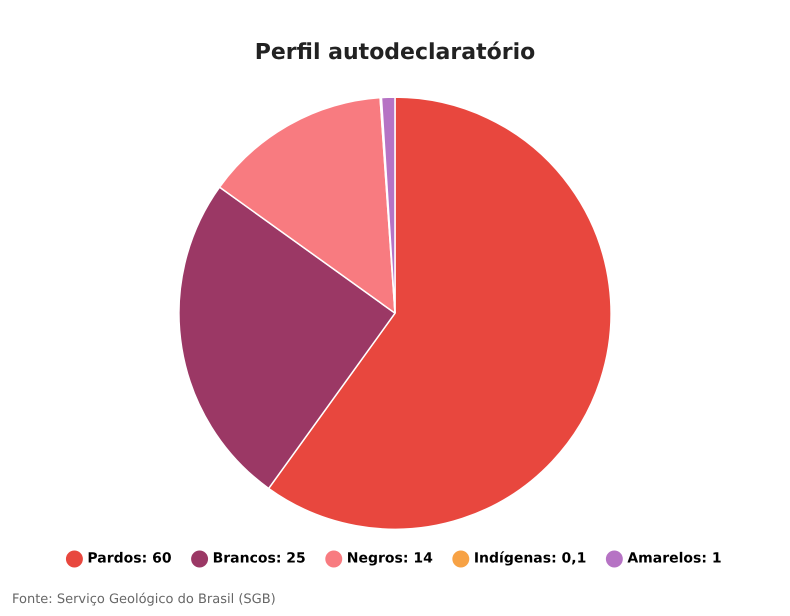  I want to click on legend-label: Amarelos: 1, so click(674, 558).